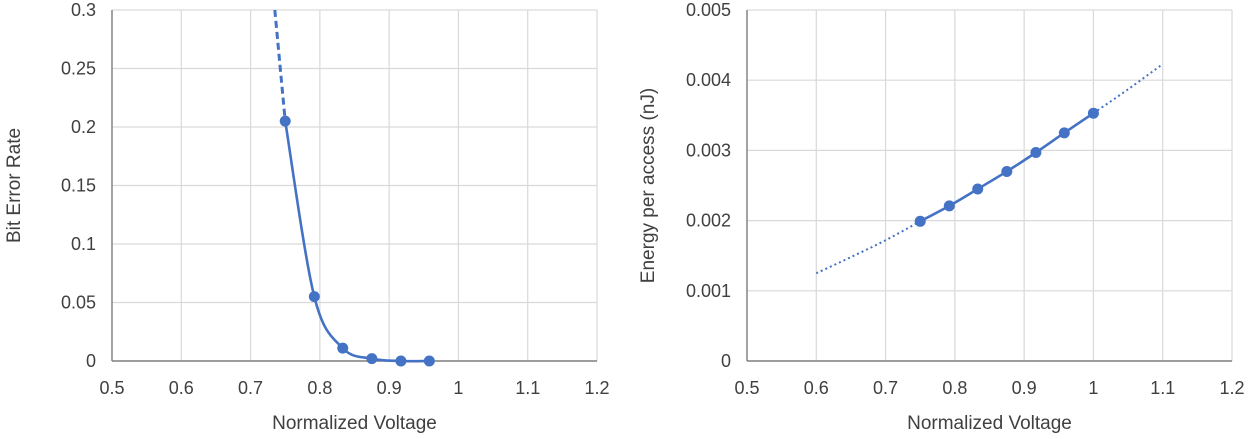  What do you see at coordinates (14, 185) in the screenshot?
I see `y-axis-title: Bit Error Rate` at bounding box center [14, 185].